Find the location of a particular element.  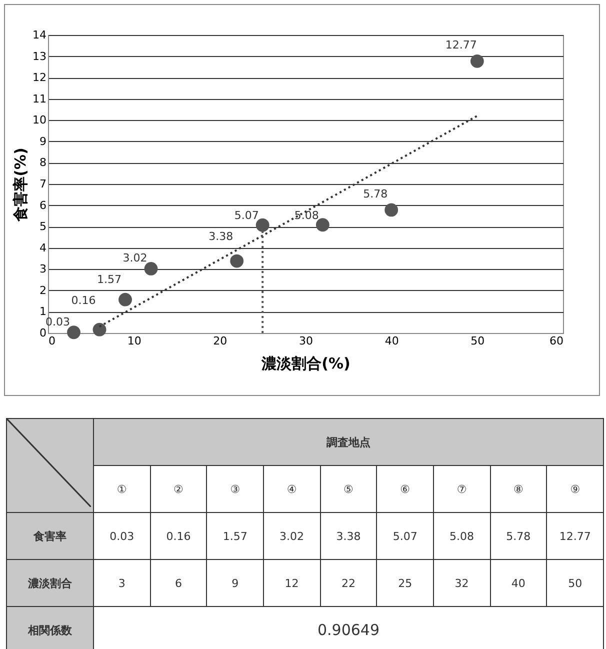

text: 濃淡割合 is located at coordinates (50, 583).